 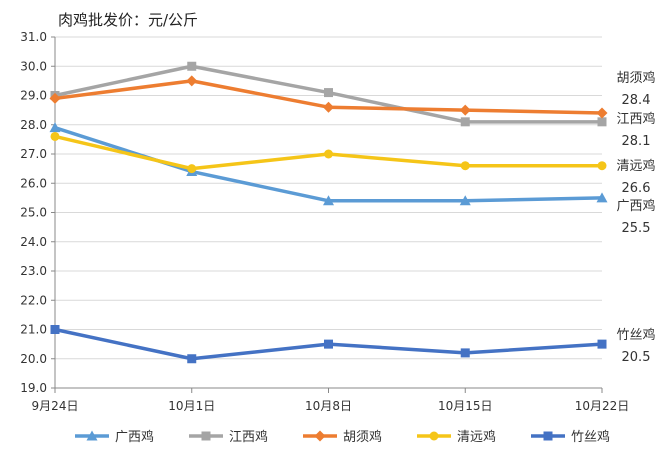 What do you see at coordinates (128, 20) in the screenshot?
I see `chart-title: 肉鸡批发价：元/公斤` at bounding box center [128, 20].